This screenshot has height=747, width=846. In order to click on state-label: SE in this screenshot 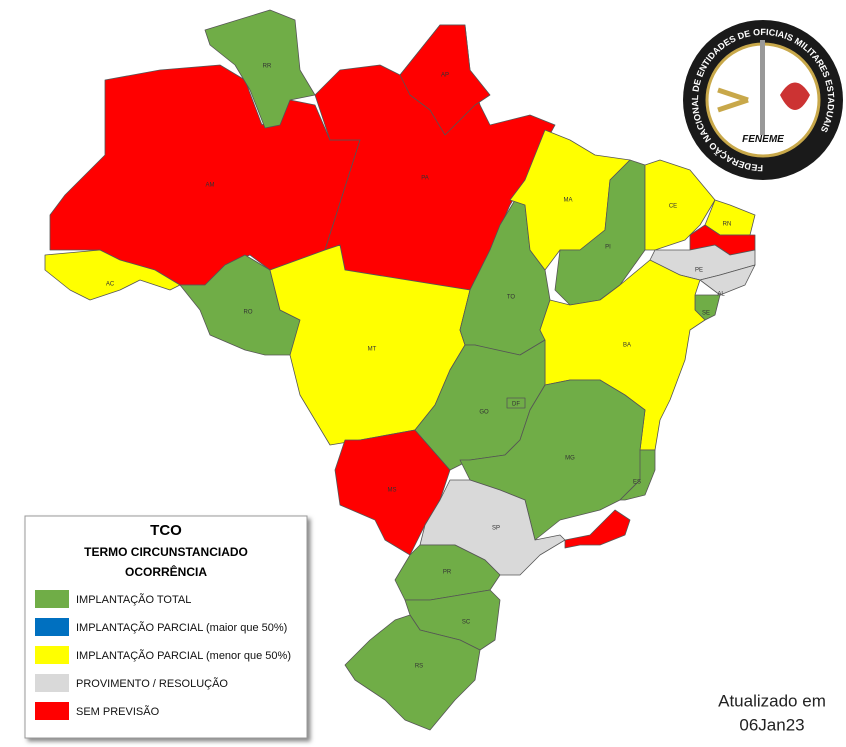, I will do `click(706, 314)`.